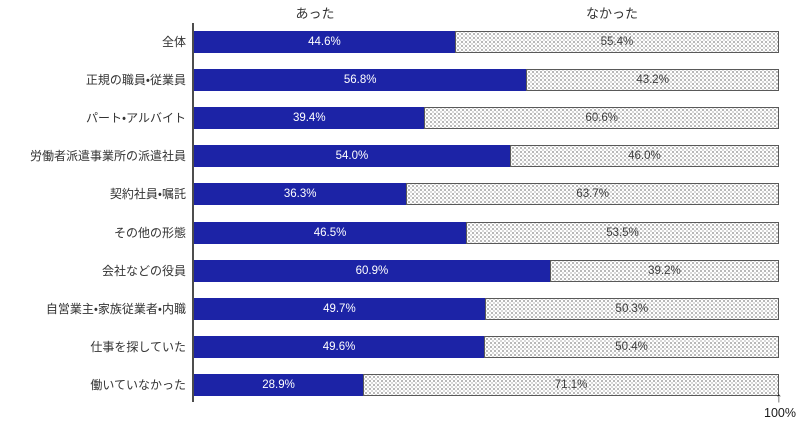 The image size is (800, 431). Describe the element at coordinates (315, 13) in the screenshot. I see `series-header-atta: あった` at that location.